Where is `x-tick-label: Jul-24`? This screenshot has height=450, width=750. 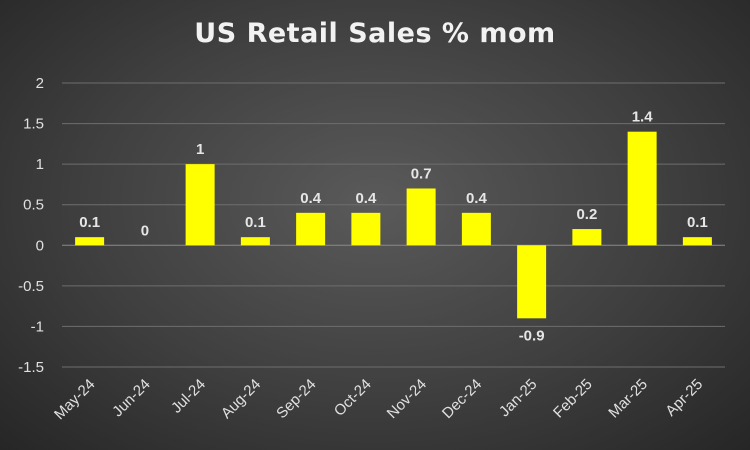 x-tick-label: Jul-24 is located at coordinates (188, 396).